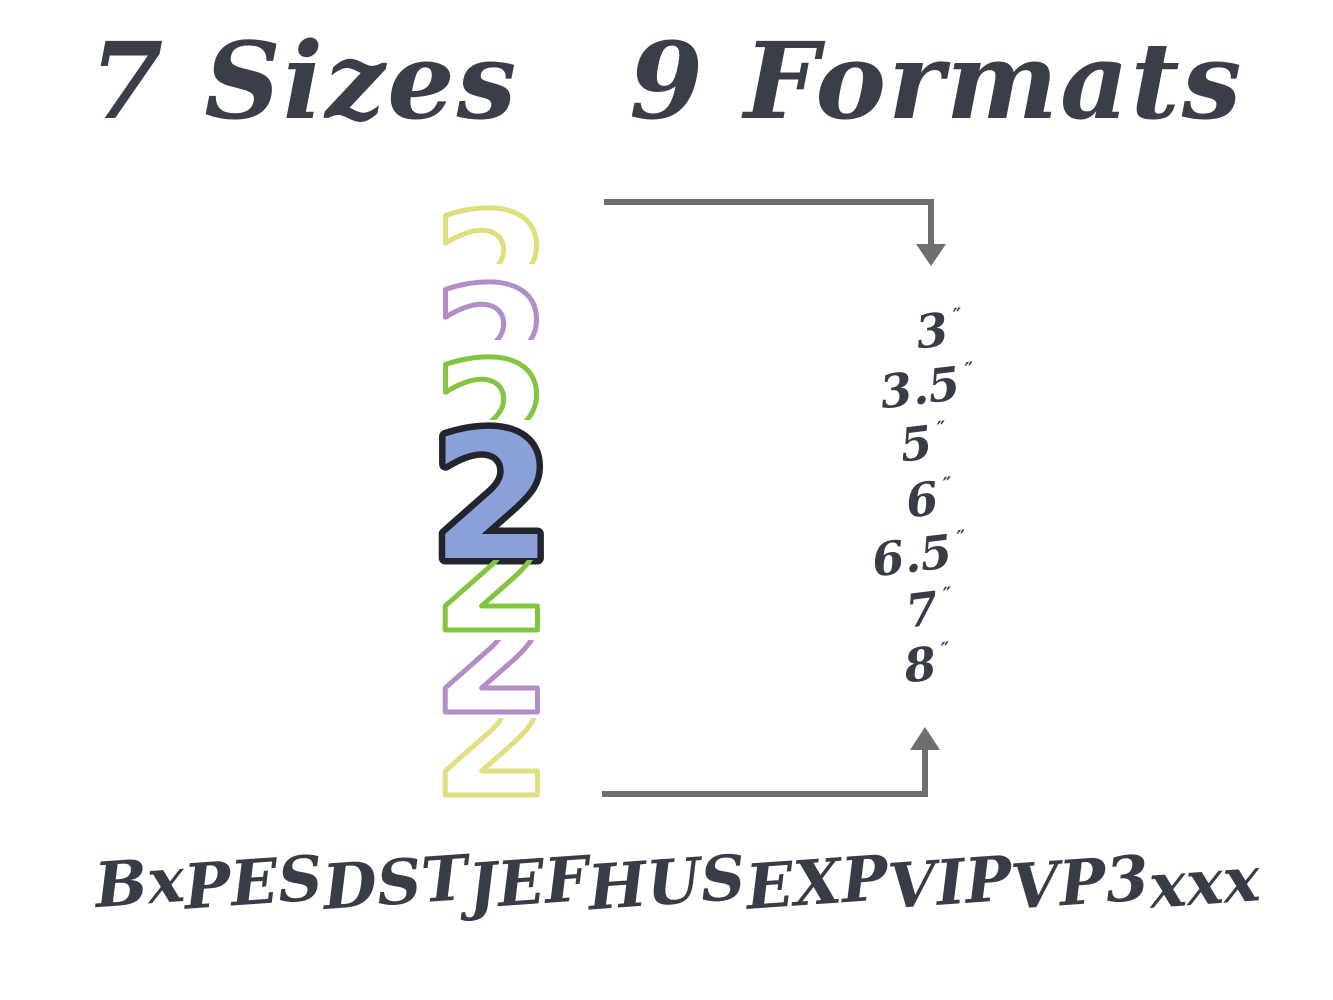 Image resolution: width=1333 pixels, height=1000 pixels. Describe the element at coordinates (491, 426) in the screenshot. I see `applique-top-outline-green: 2` at that location.